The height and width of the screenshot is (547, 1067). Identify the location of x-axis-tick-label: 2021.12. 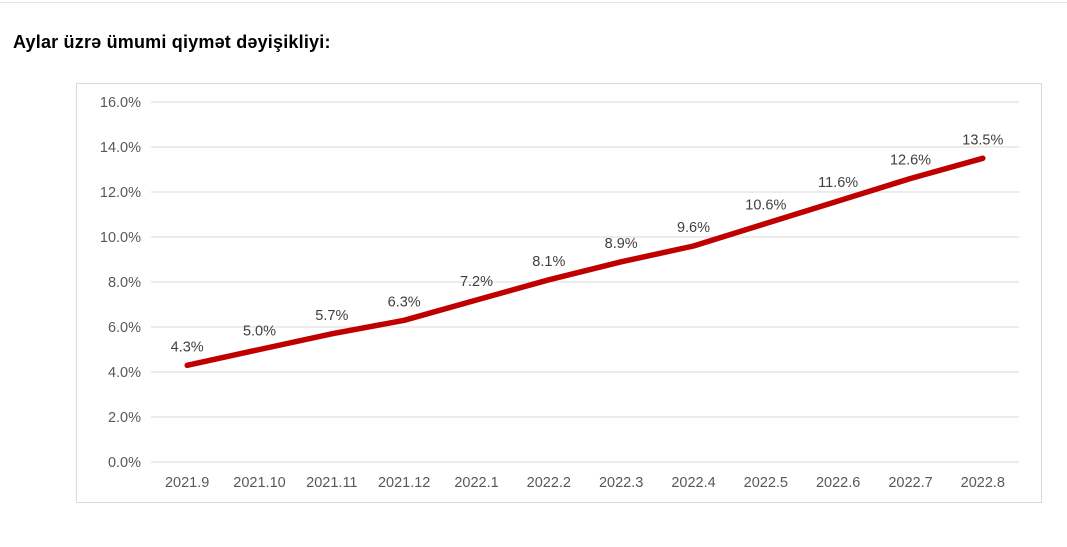
(404, 483).